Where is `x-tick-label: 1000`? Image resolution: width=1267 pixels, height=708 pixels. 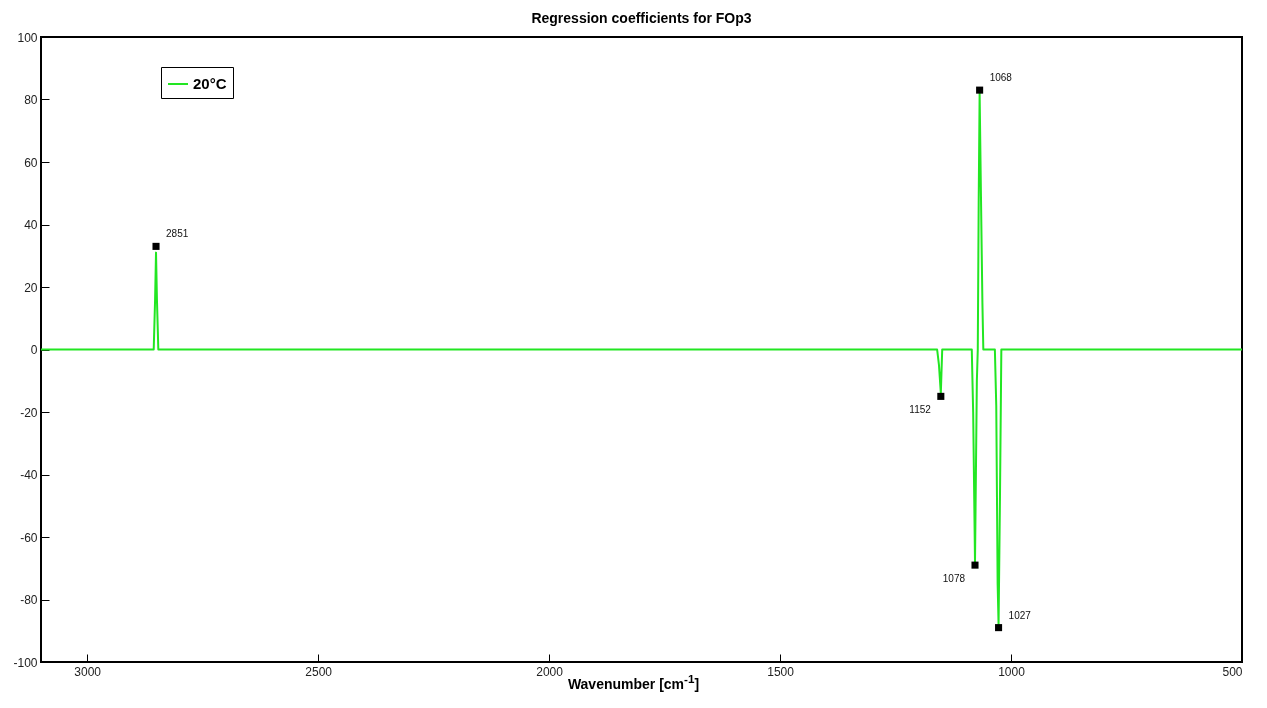
x-tick-label: 1000 is located at coordinates (1012, 671).